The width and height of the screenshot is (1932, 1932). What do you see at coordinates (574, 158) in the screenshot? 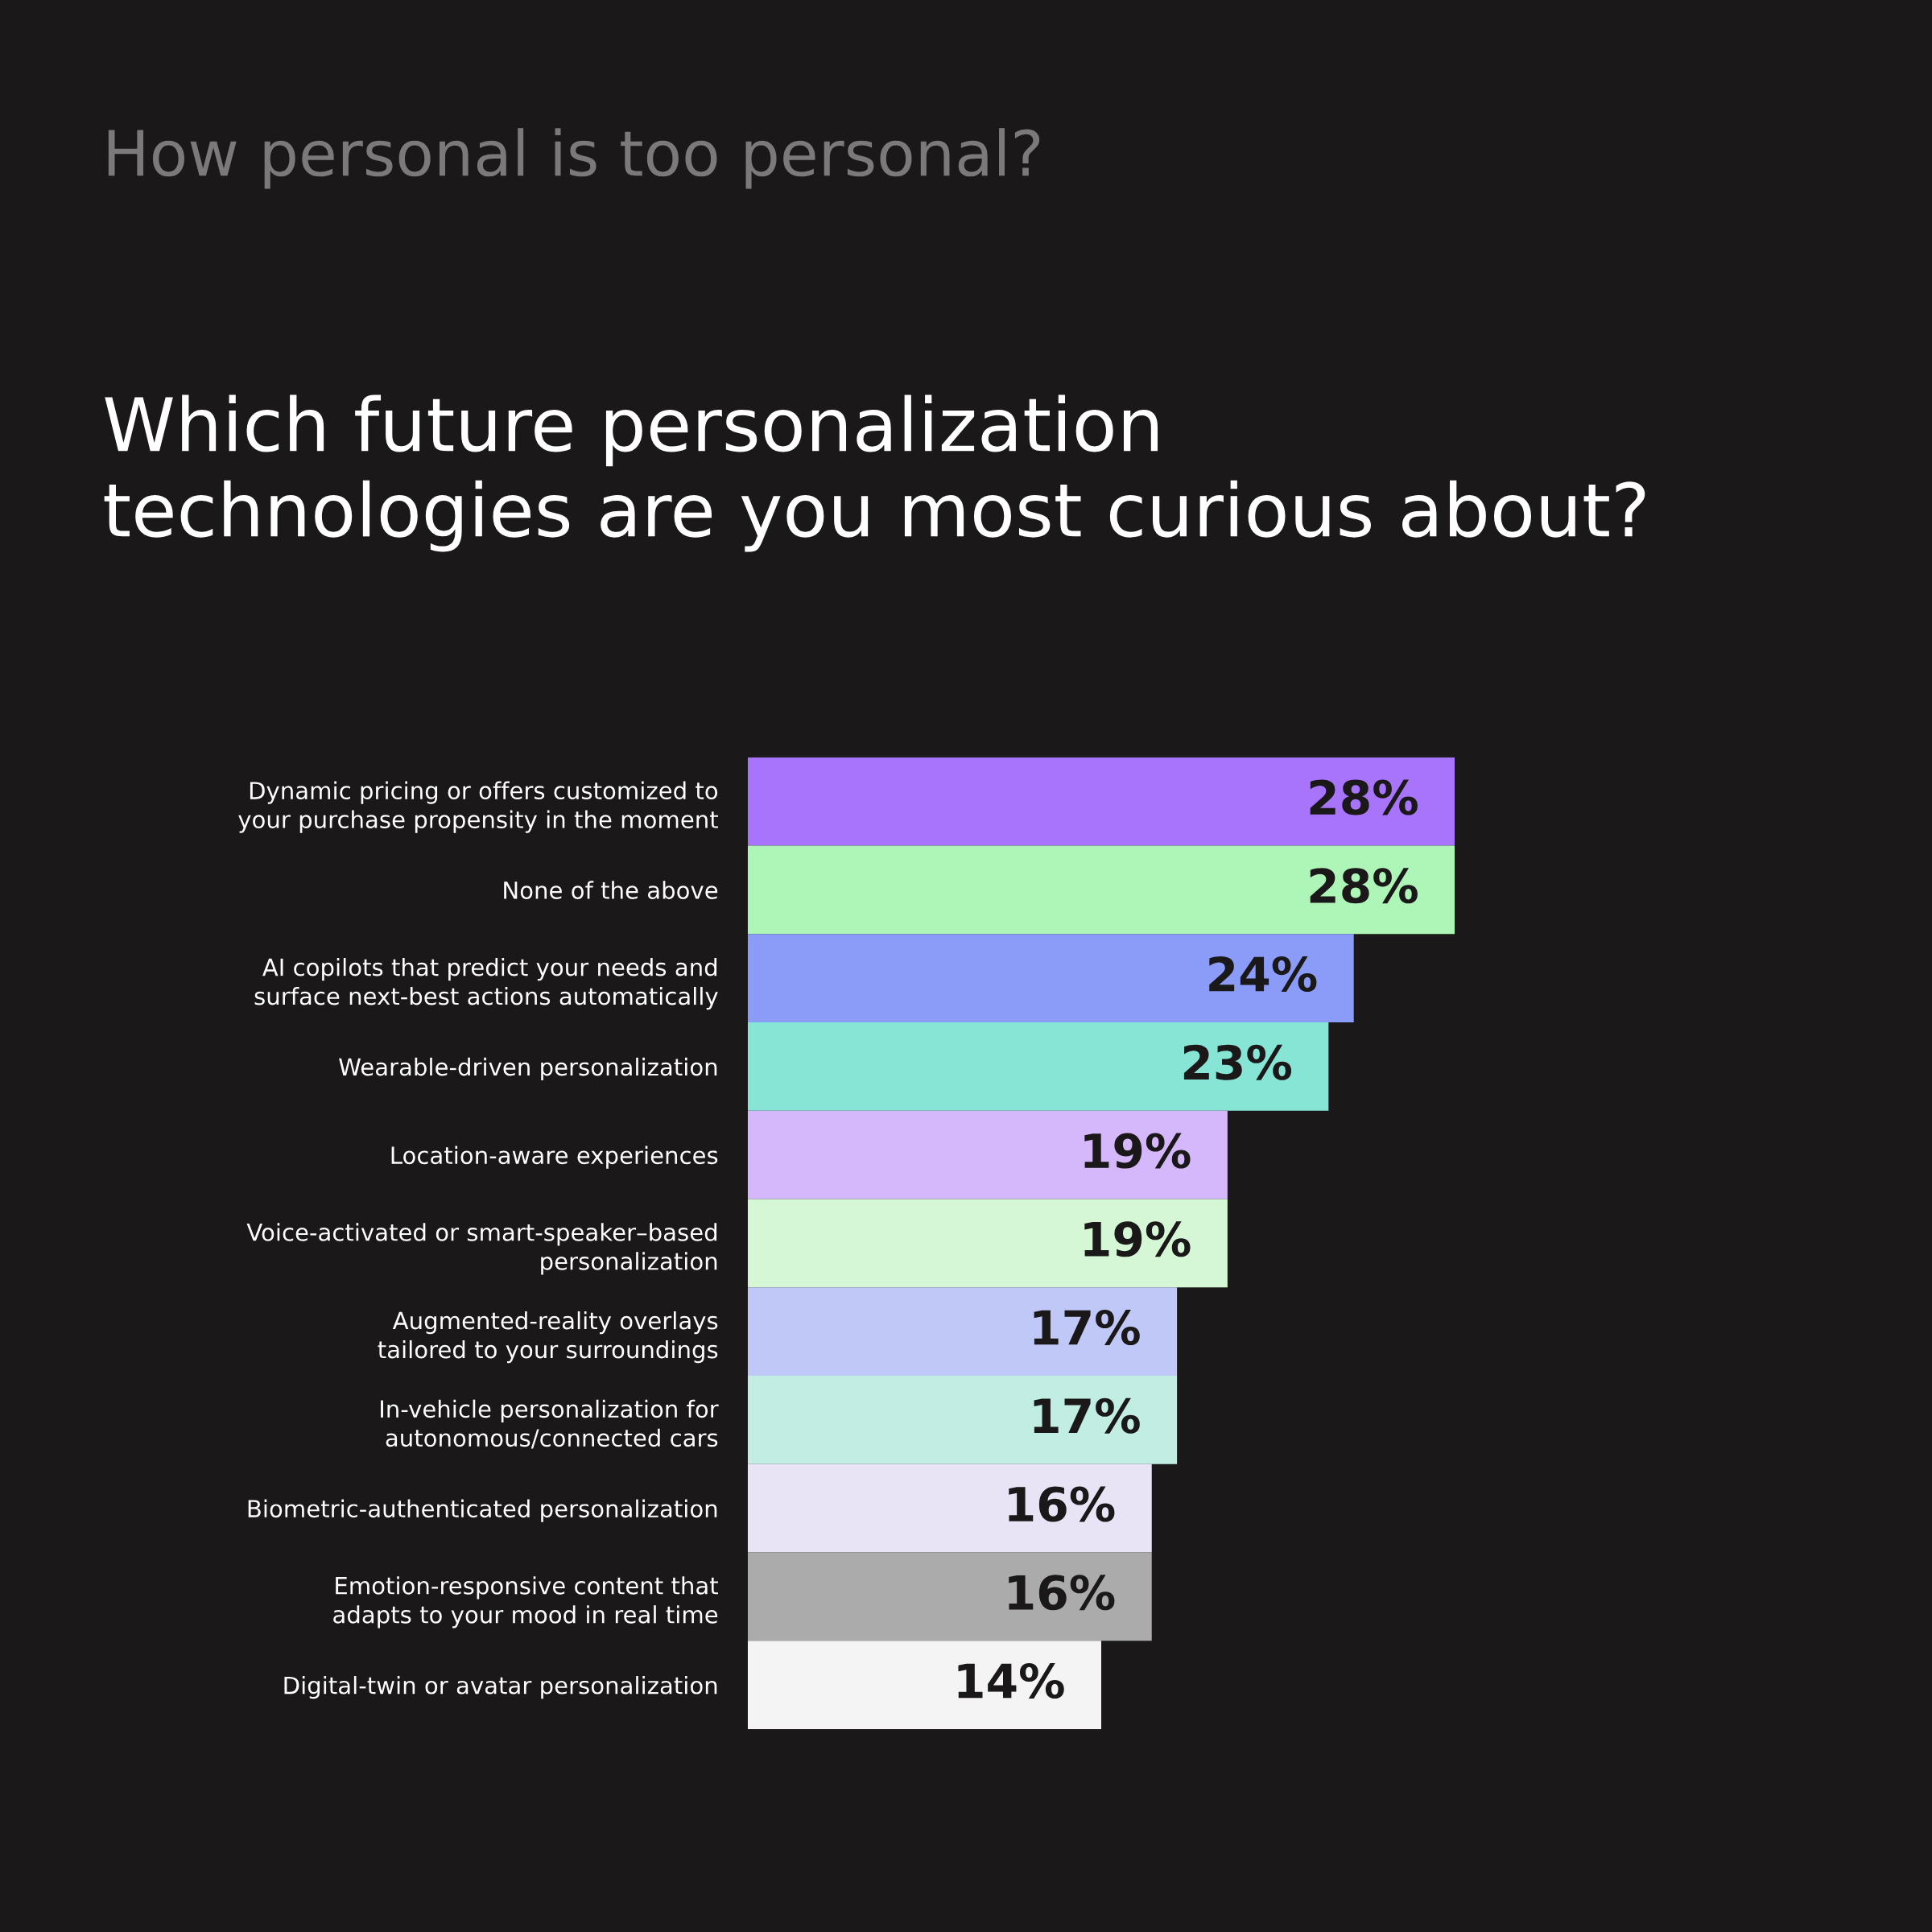
I see `chart-subtitle: How personal is too personal?` at bounding box center [574, 158].